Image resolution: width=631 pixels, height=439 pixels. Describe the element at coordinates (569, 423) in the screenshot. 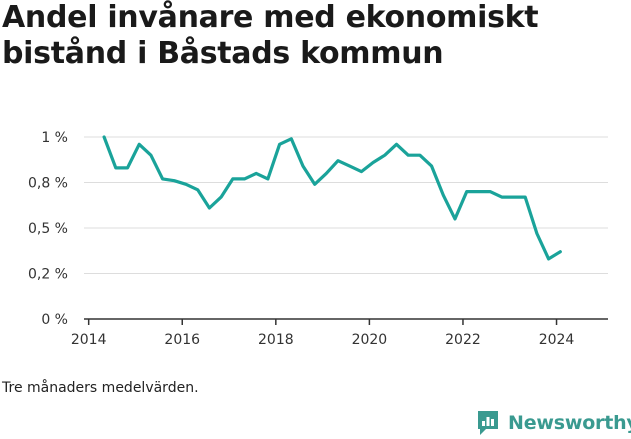

I see `brand-name: Newsworthy` at that location.